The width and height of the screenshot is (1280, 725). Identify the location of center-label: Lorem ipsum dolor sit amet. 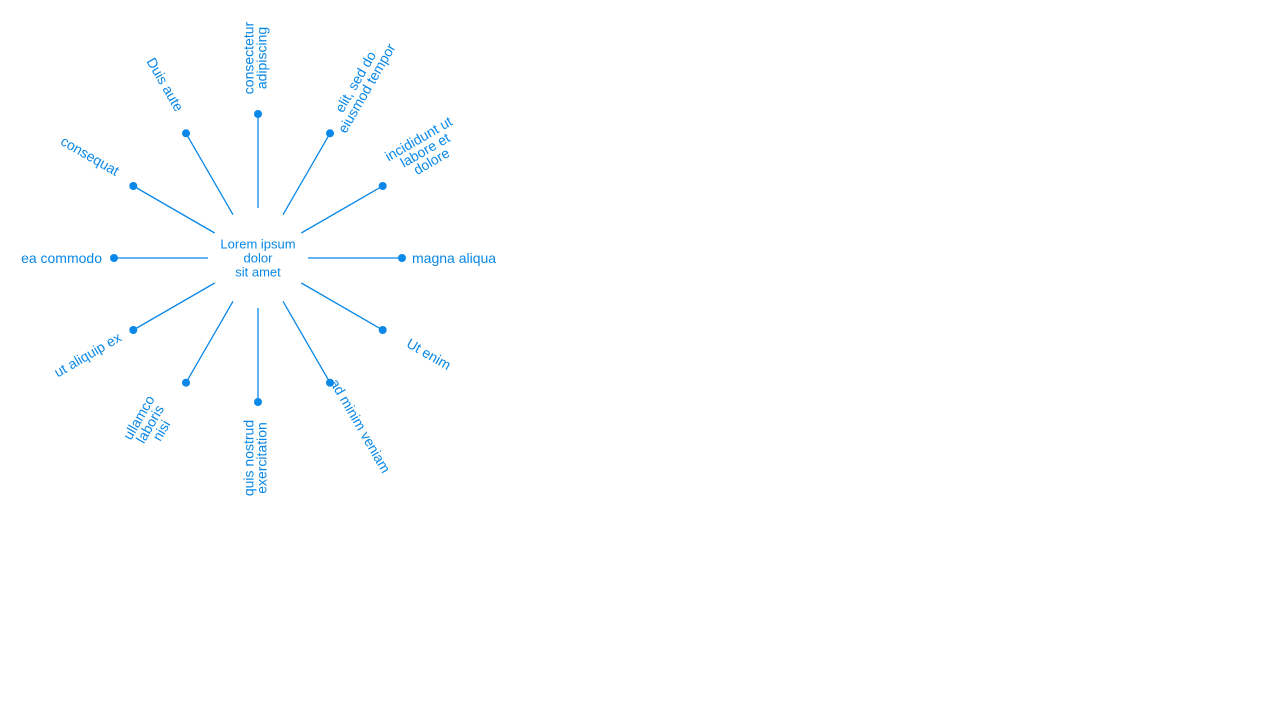
(257, 258).